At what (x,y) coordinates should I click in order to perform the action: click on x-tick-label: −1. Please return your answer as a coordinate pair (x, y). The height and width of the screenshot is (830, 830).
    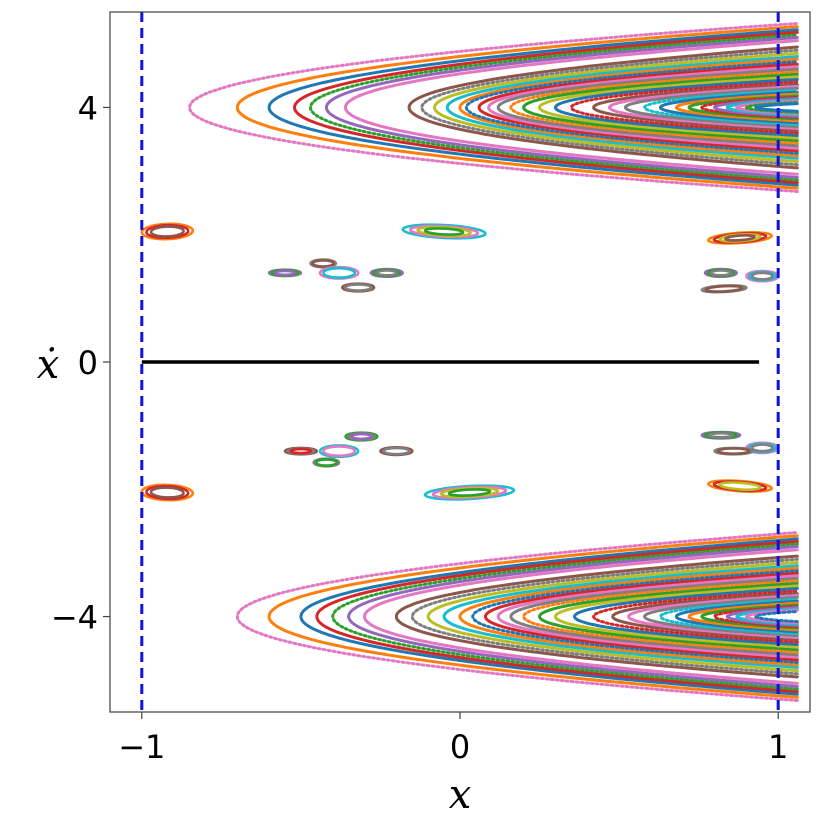
    Looking at the image, I should click on (141, 747).